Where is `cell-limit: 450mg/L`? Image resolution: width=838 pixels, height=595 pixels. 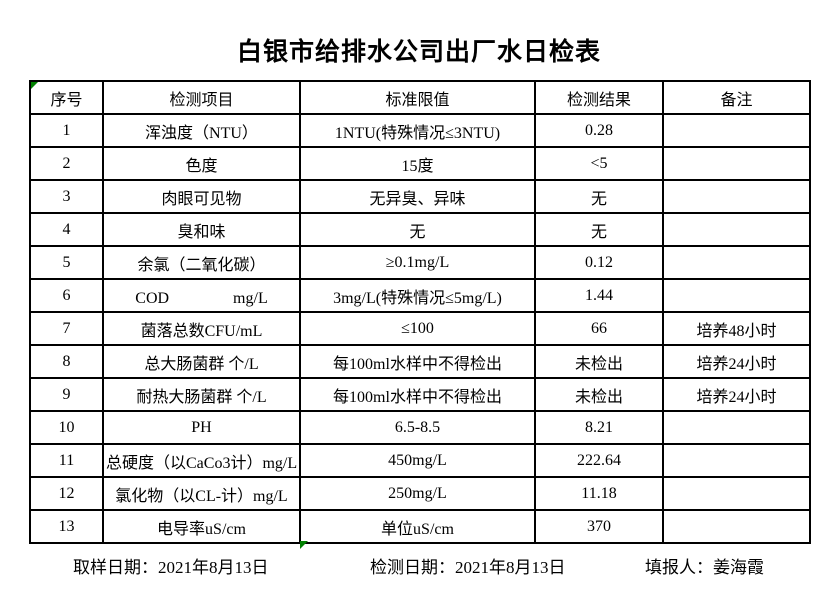
cell-limit: 450mg/L is located at coordinates (417, 460).